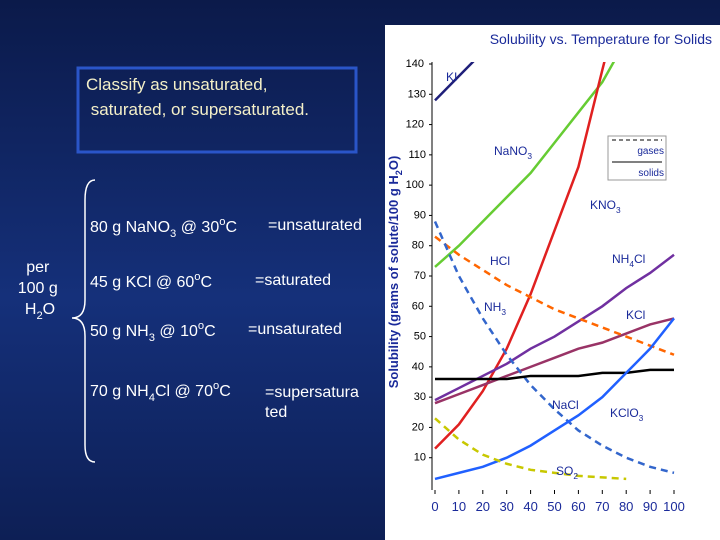 This screenshot has width=720, height=540. I want to click on y-tick-label: 80, so click(418, 246).